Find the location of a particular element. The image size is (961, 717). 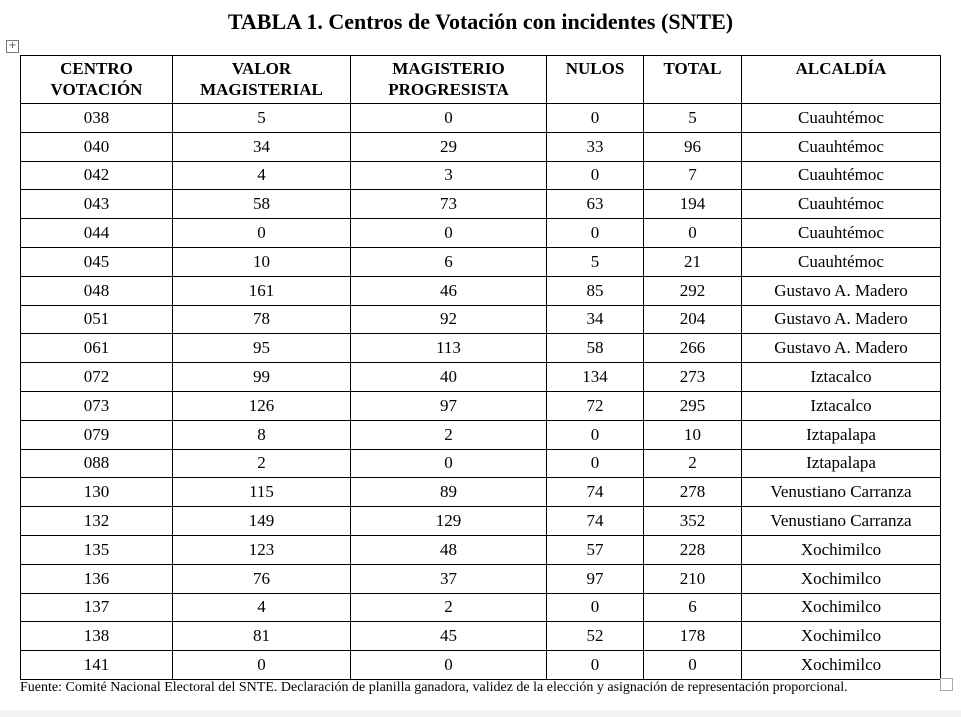

table-cell: 37 is located at coordinates (448, 578).